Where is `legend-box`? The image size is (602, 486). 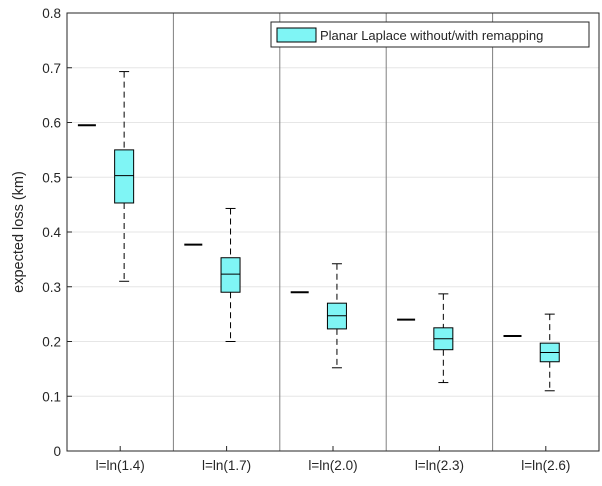
legend-box is located at coordinates (430, 34).